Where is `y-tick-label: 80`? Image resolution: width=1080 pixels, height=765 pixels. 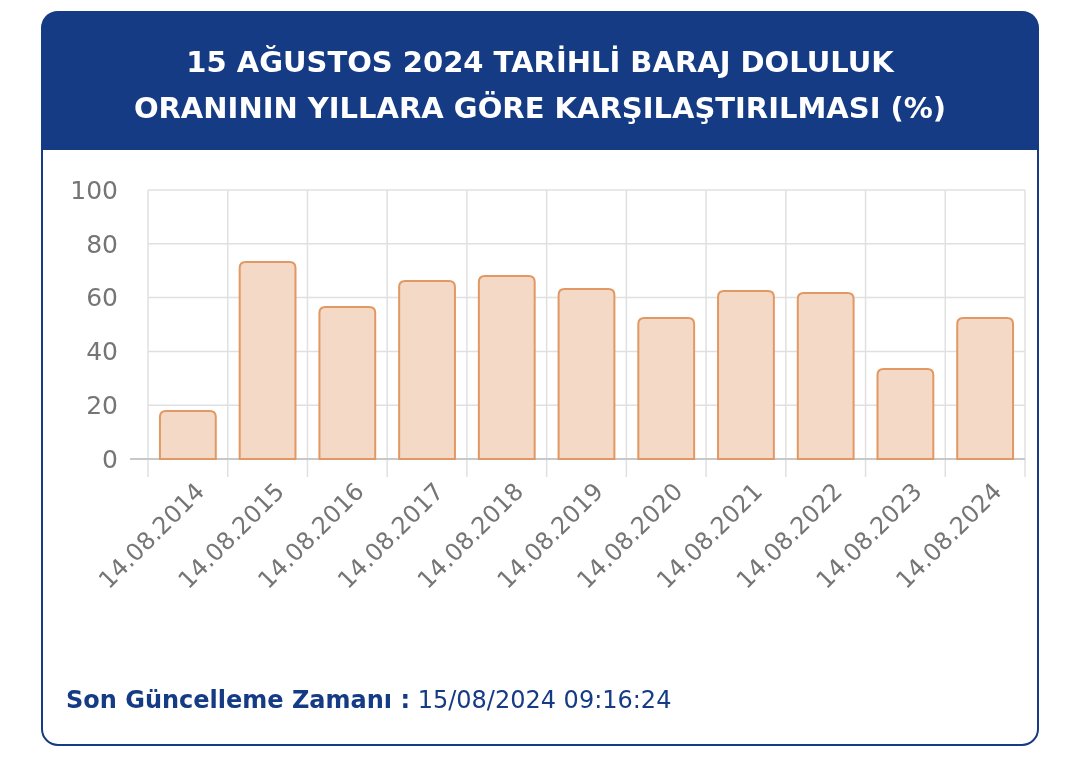
y-tick-label: 80 is located at coordinates (102, 244).